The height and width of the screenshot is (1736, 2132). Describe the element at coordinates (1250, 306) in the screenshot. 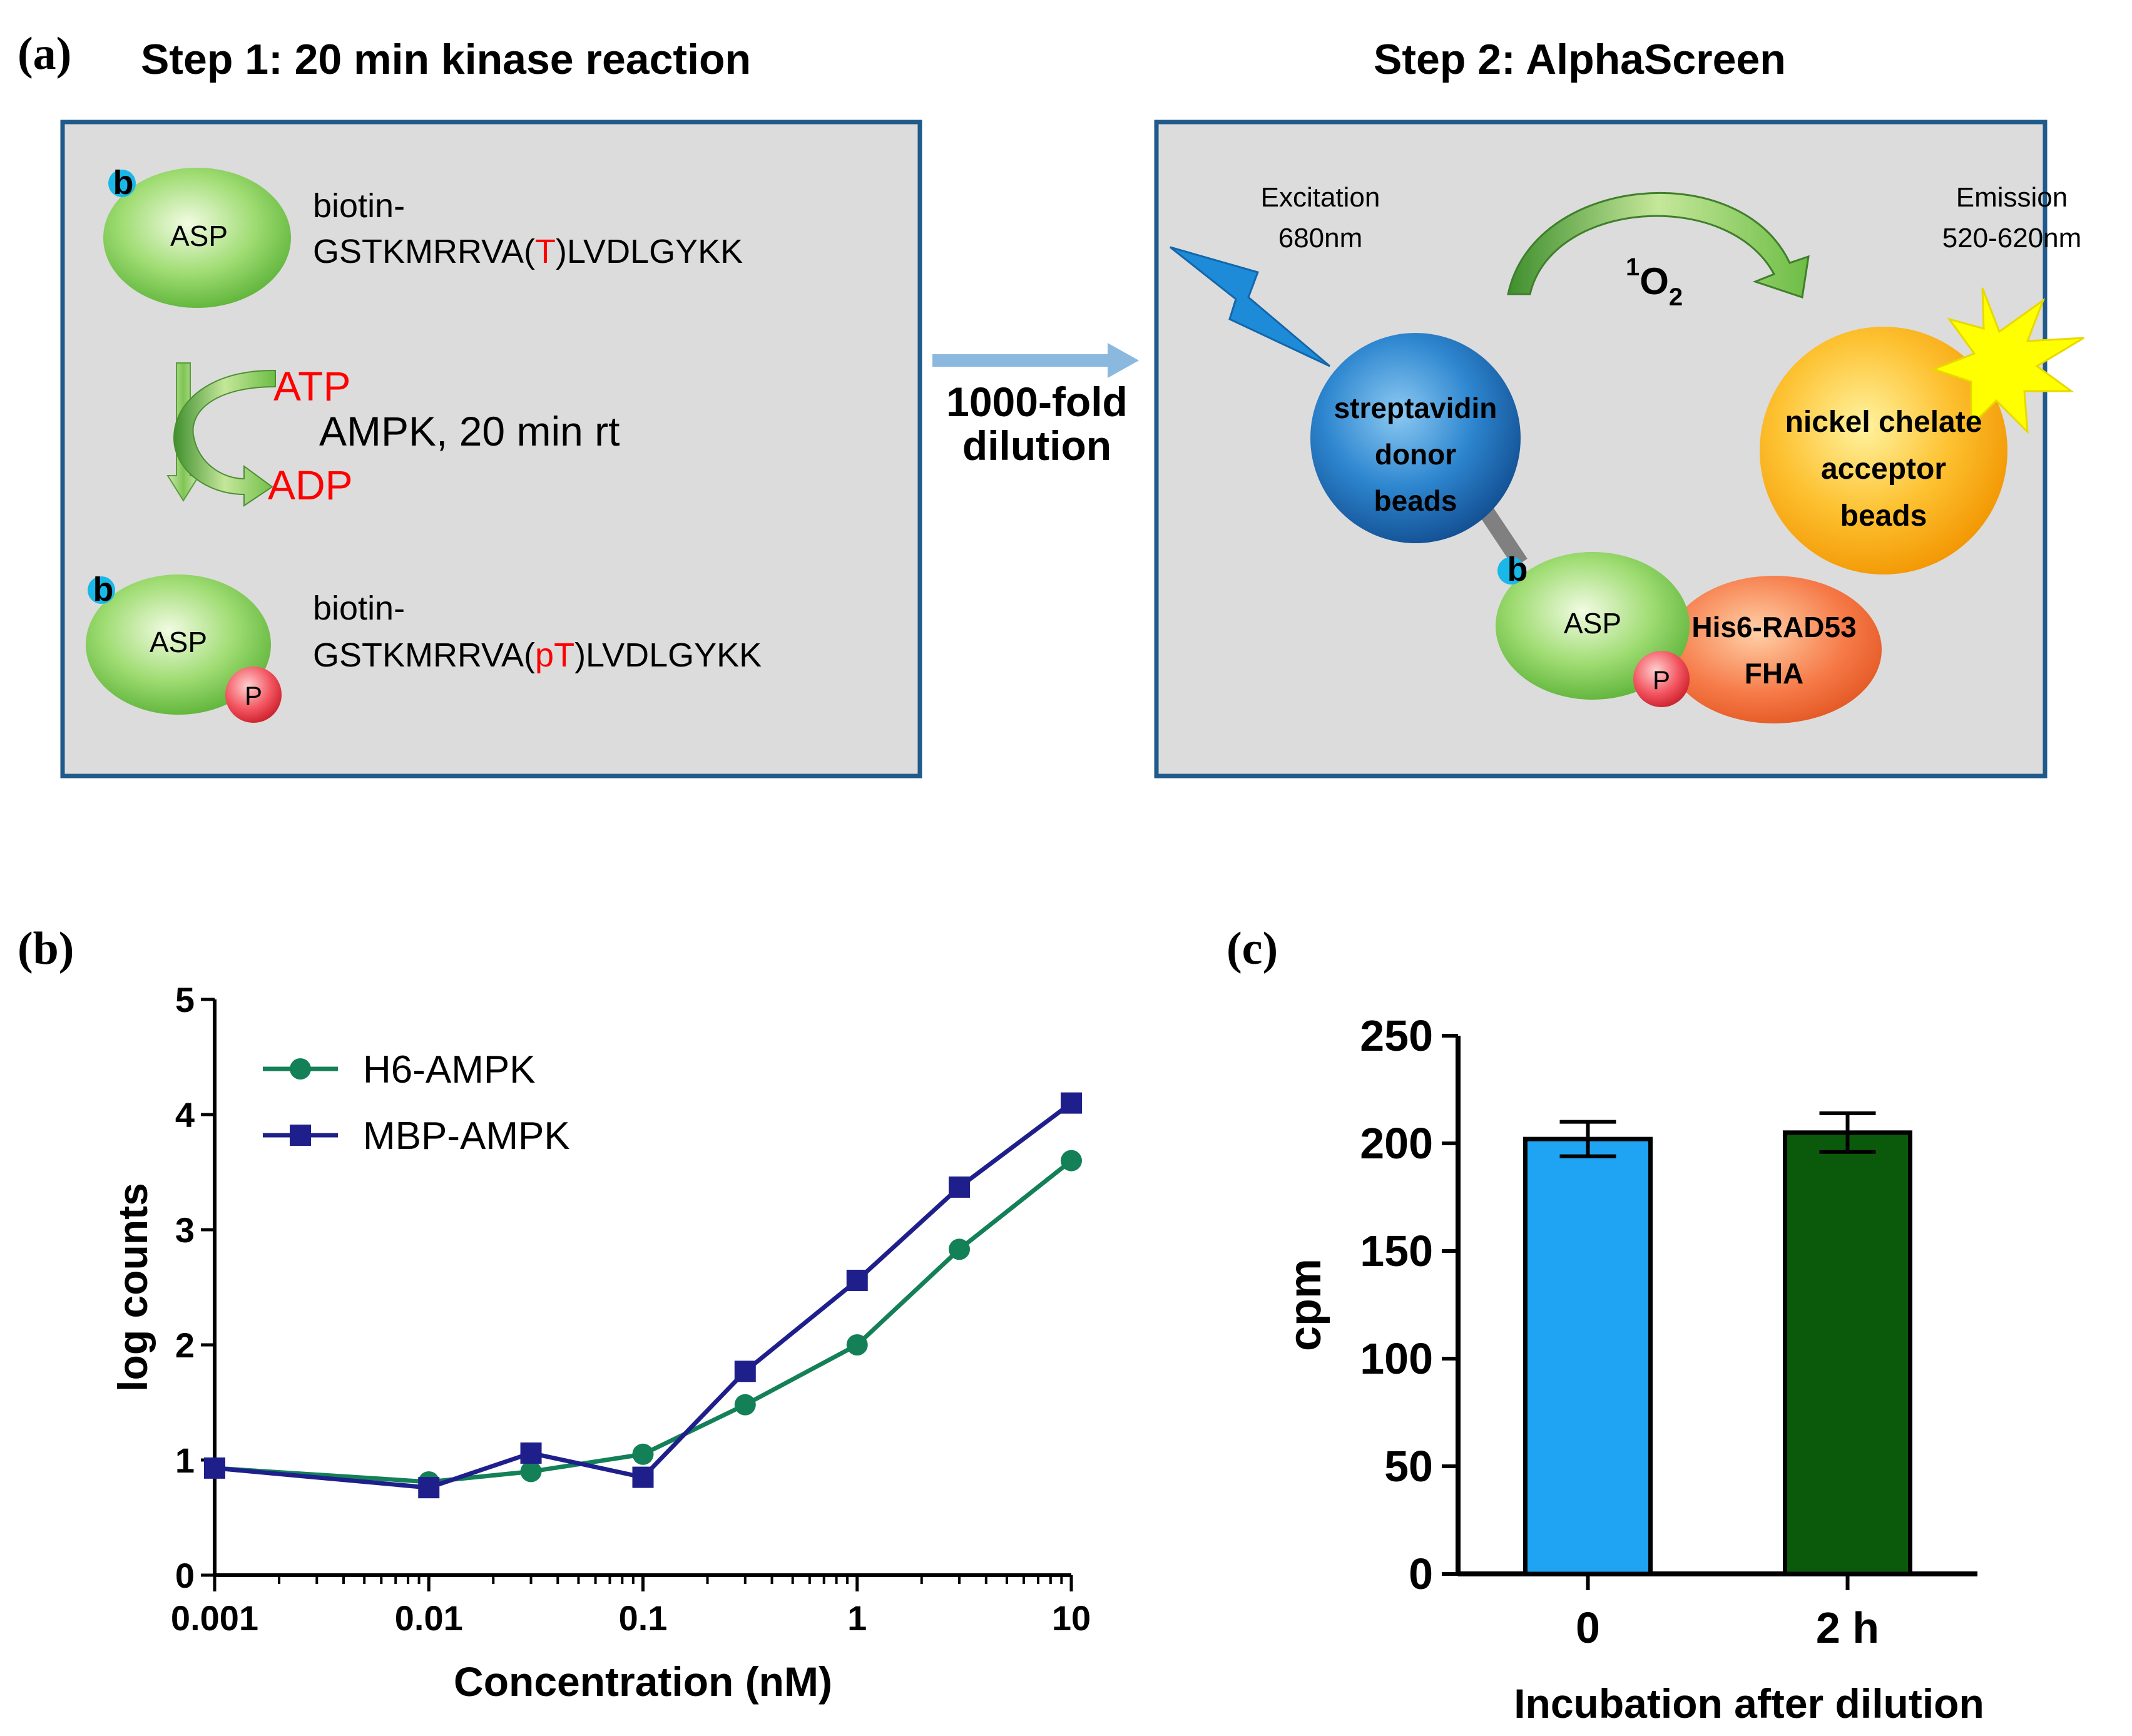

I see `excitation-lightning-icon` at that location.